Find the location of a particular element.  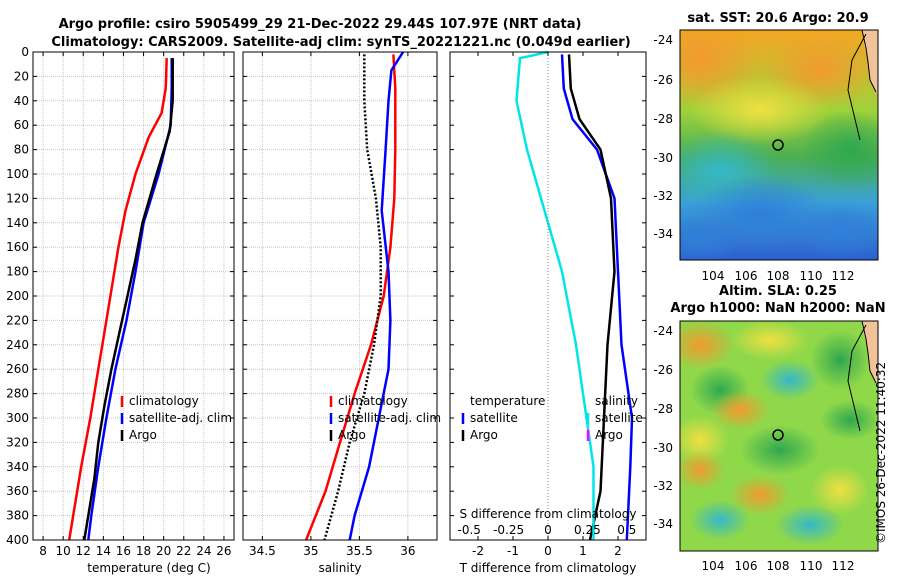

sst-xtick: 104 is located at coordinates (713, 276).